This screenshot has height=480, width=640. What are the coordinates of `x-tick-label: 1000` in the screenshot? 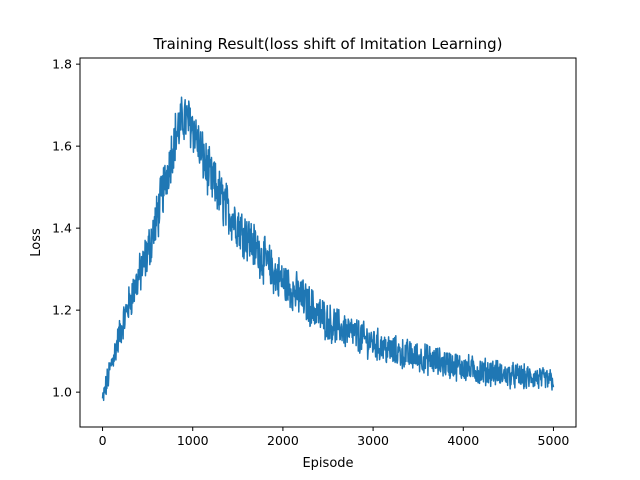 It's located at (193, 440).